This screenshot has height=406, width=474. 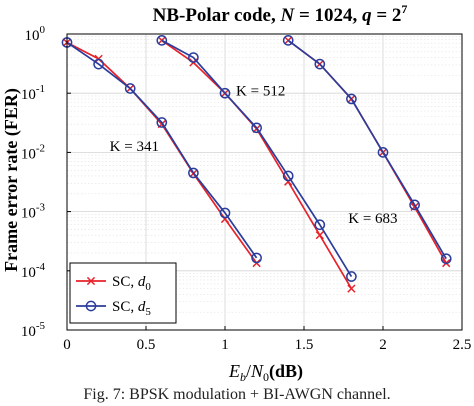 I want to click on y-tick-label: 10⁻⁴, so click(x=33, y=271).